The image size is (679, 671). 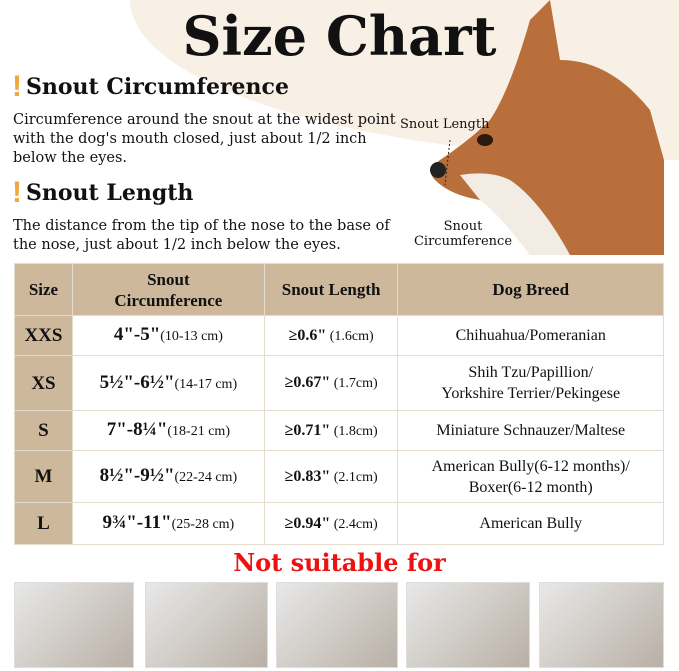 I want to click on size-cell: XXS, so click(x=43, y=335).